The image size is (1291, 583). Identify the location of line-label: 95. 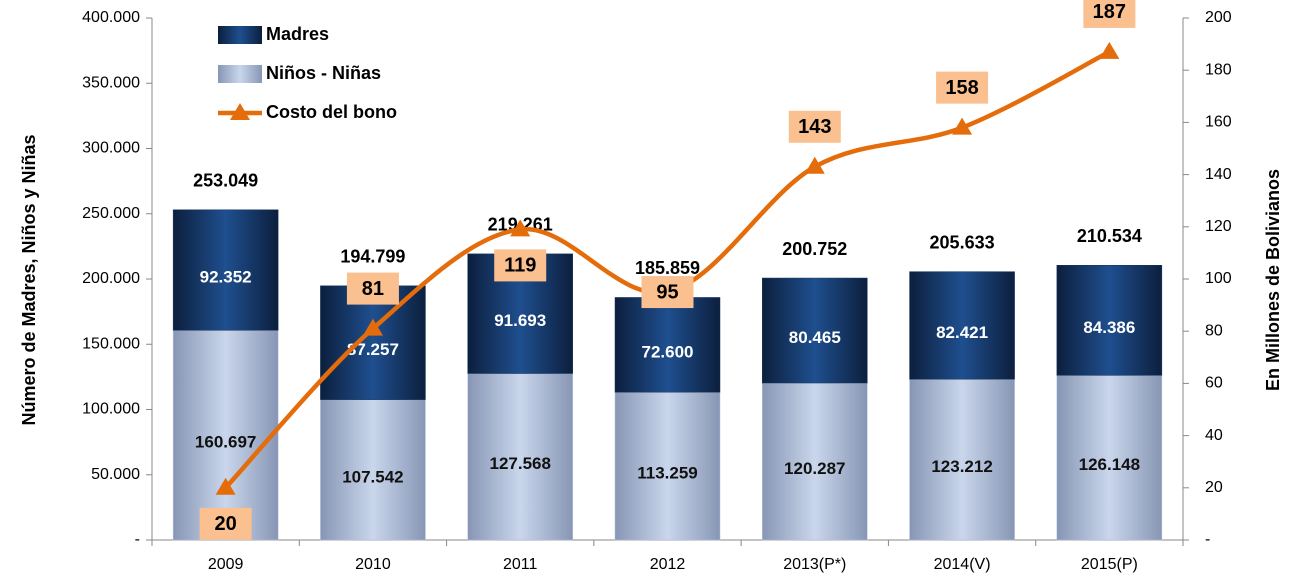
(667, 292).